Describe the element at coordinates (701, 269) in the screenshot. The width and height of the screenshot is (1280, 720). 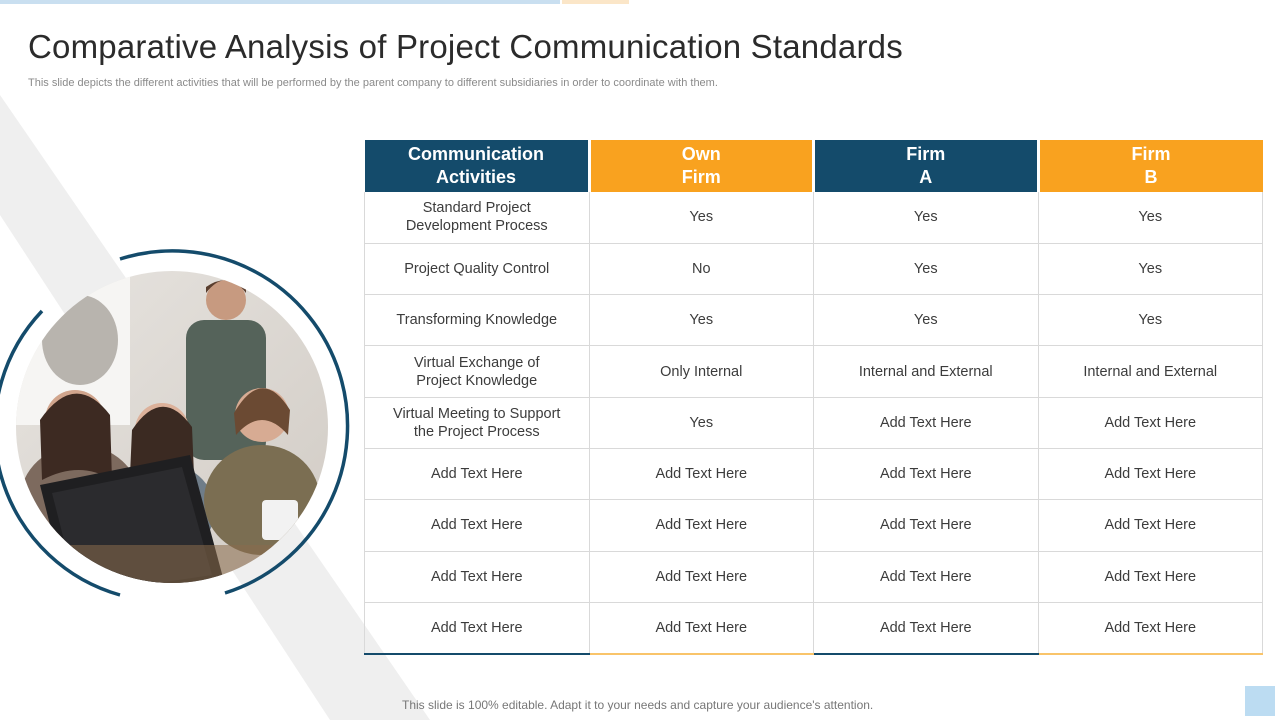
I see `table-cell: No` at that location.